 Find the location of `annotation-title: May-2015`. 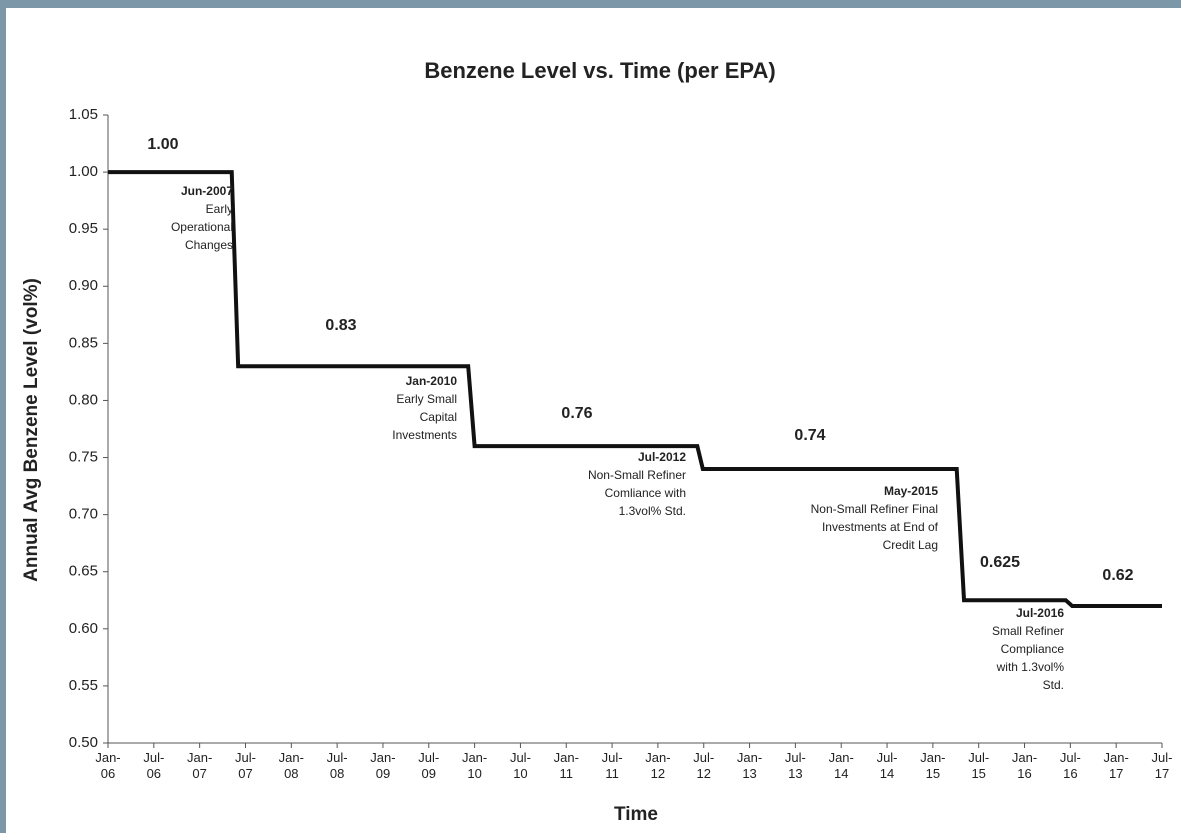

annotation-title: May-2015 is located at coordinates (911, 491).